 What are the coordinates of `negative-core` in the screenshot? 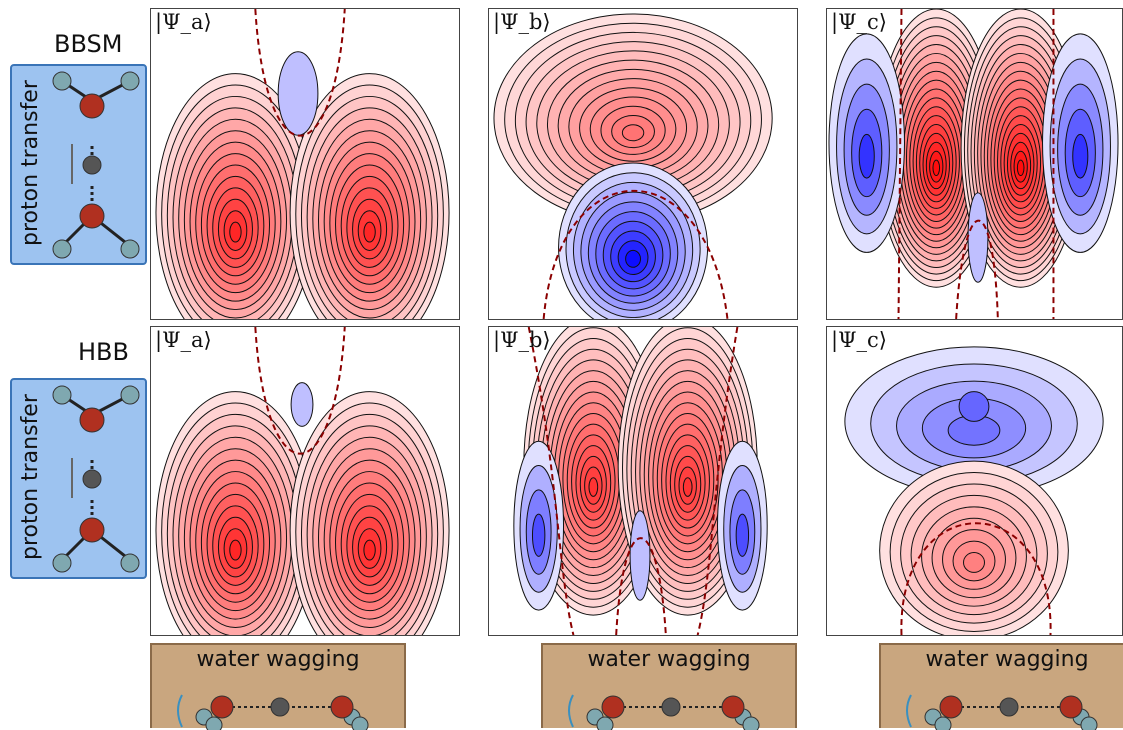 It's located at (974, 406).